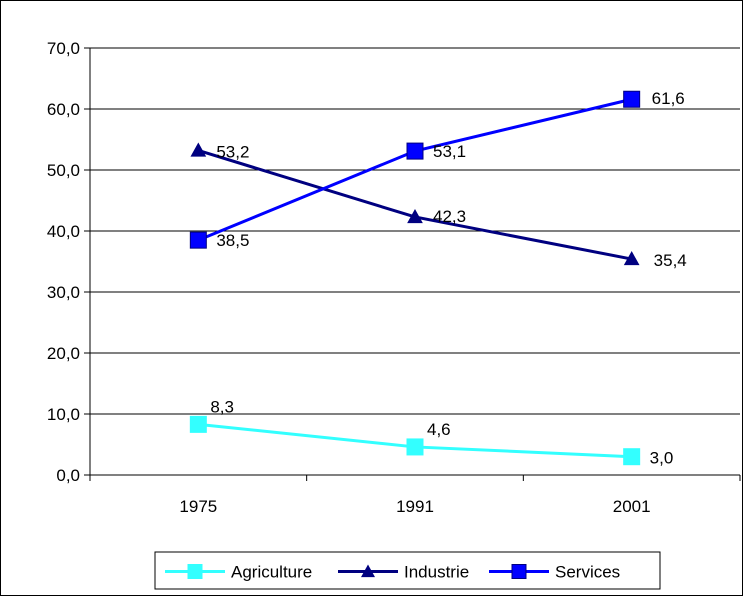  What do you see at coordinates (439, 429) in the screenshot?
I see `data-label: 4,6` at bounding box center [439, 429].